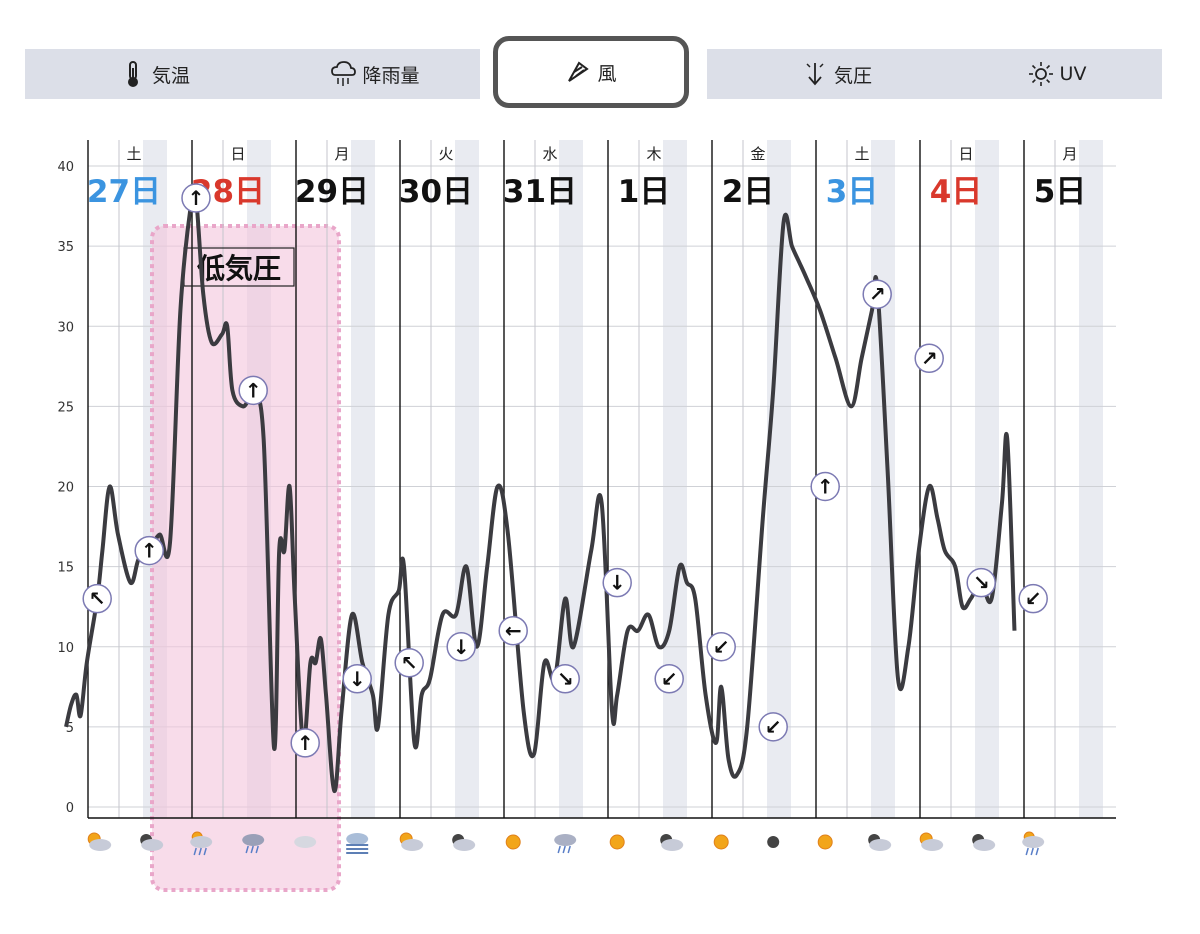 Image resolution: width=1200 pixels, height=934 pixels. What do you see at coordinates (934, 74) in the screenshot?
I see `tab-group-right: 気圧 UV` at bounding box center [934, 74].